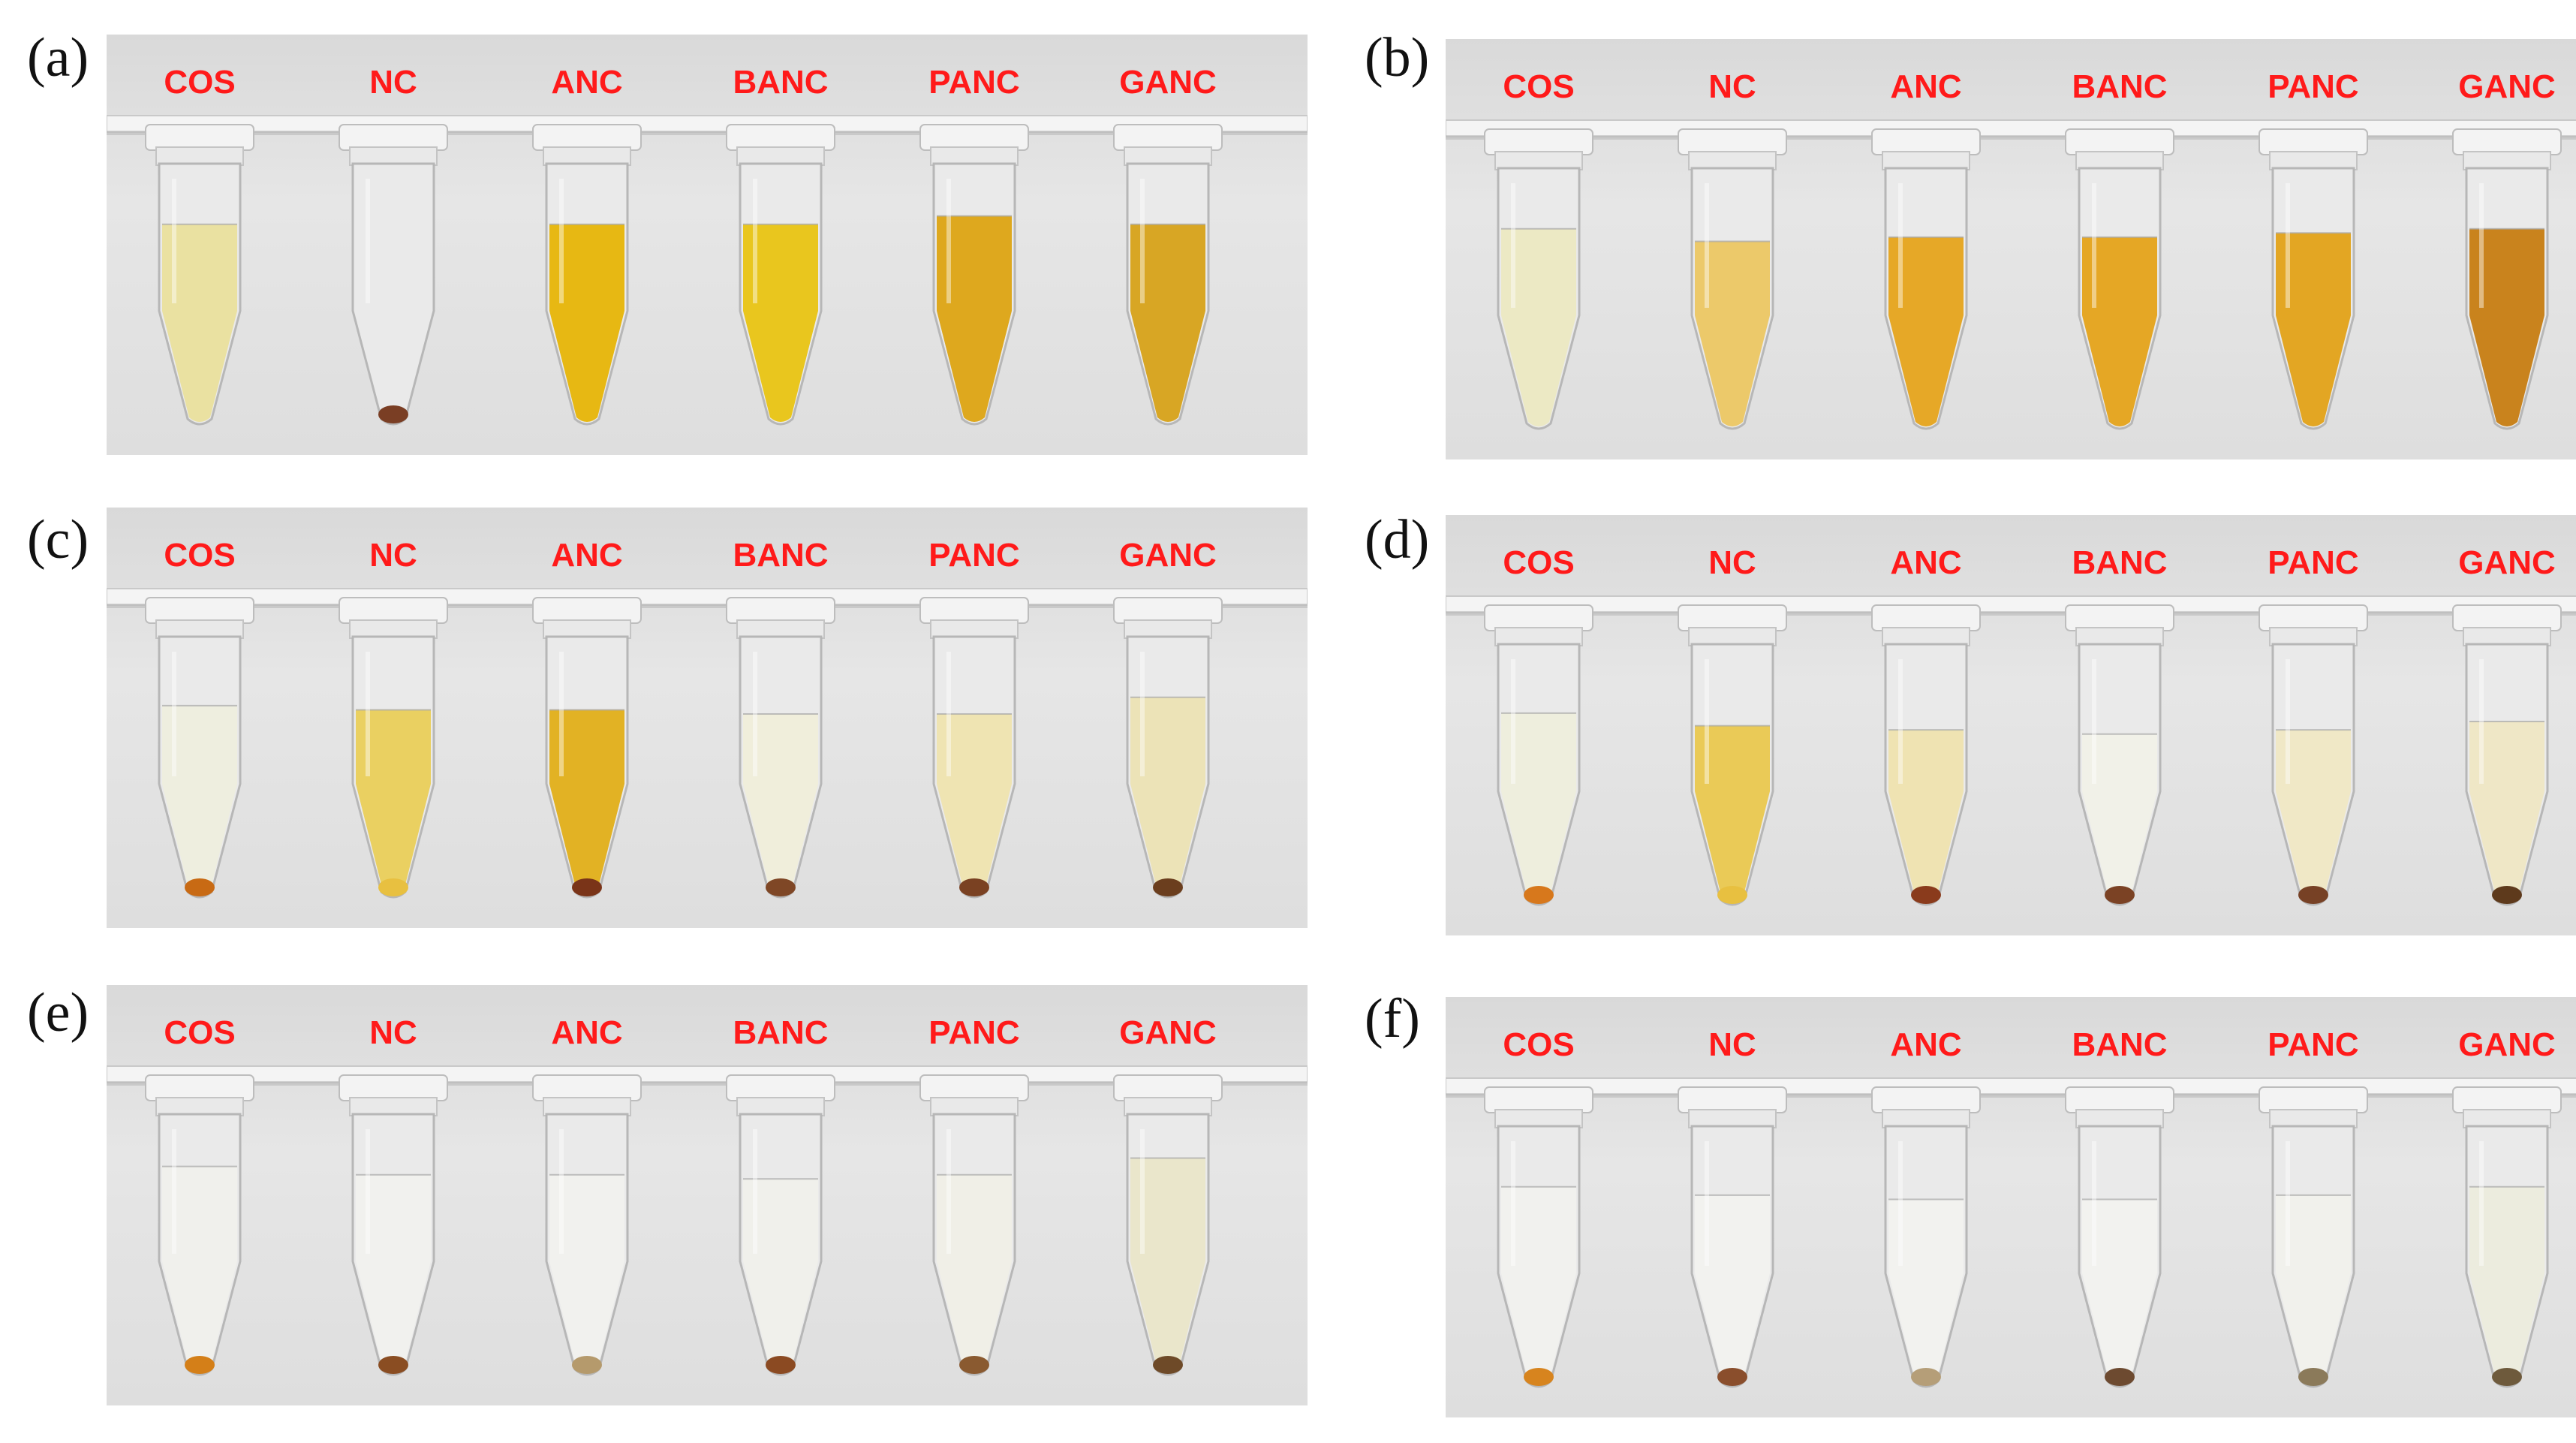  I want to click on panel-letter: (d), so click(1397, 540).